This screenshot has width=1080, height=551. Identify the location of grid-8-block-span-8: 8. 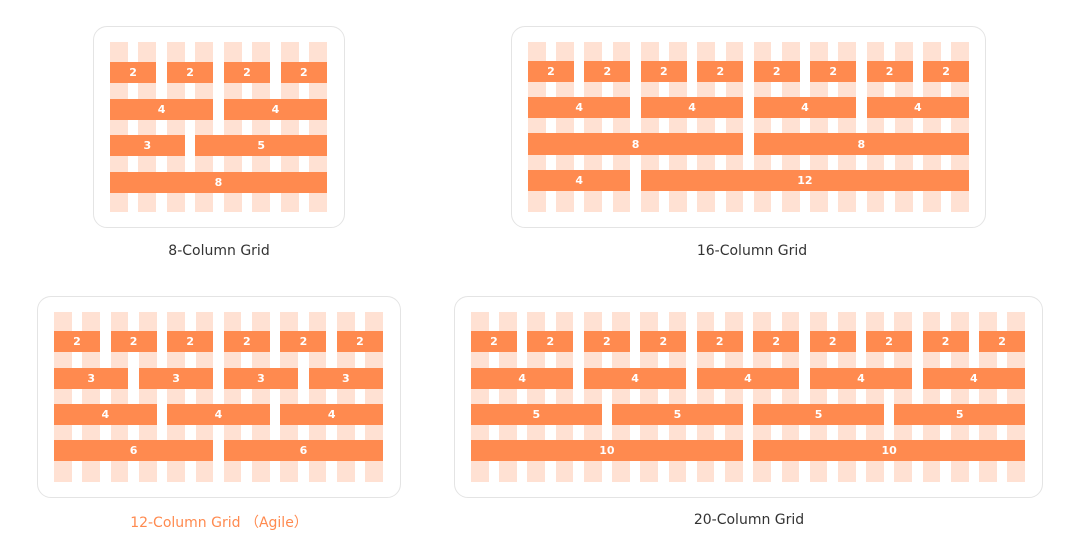
(218, 182).